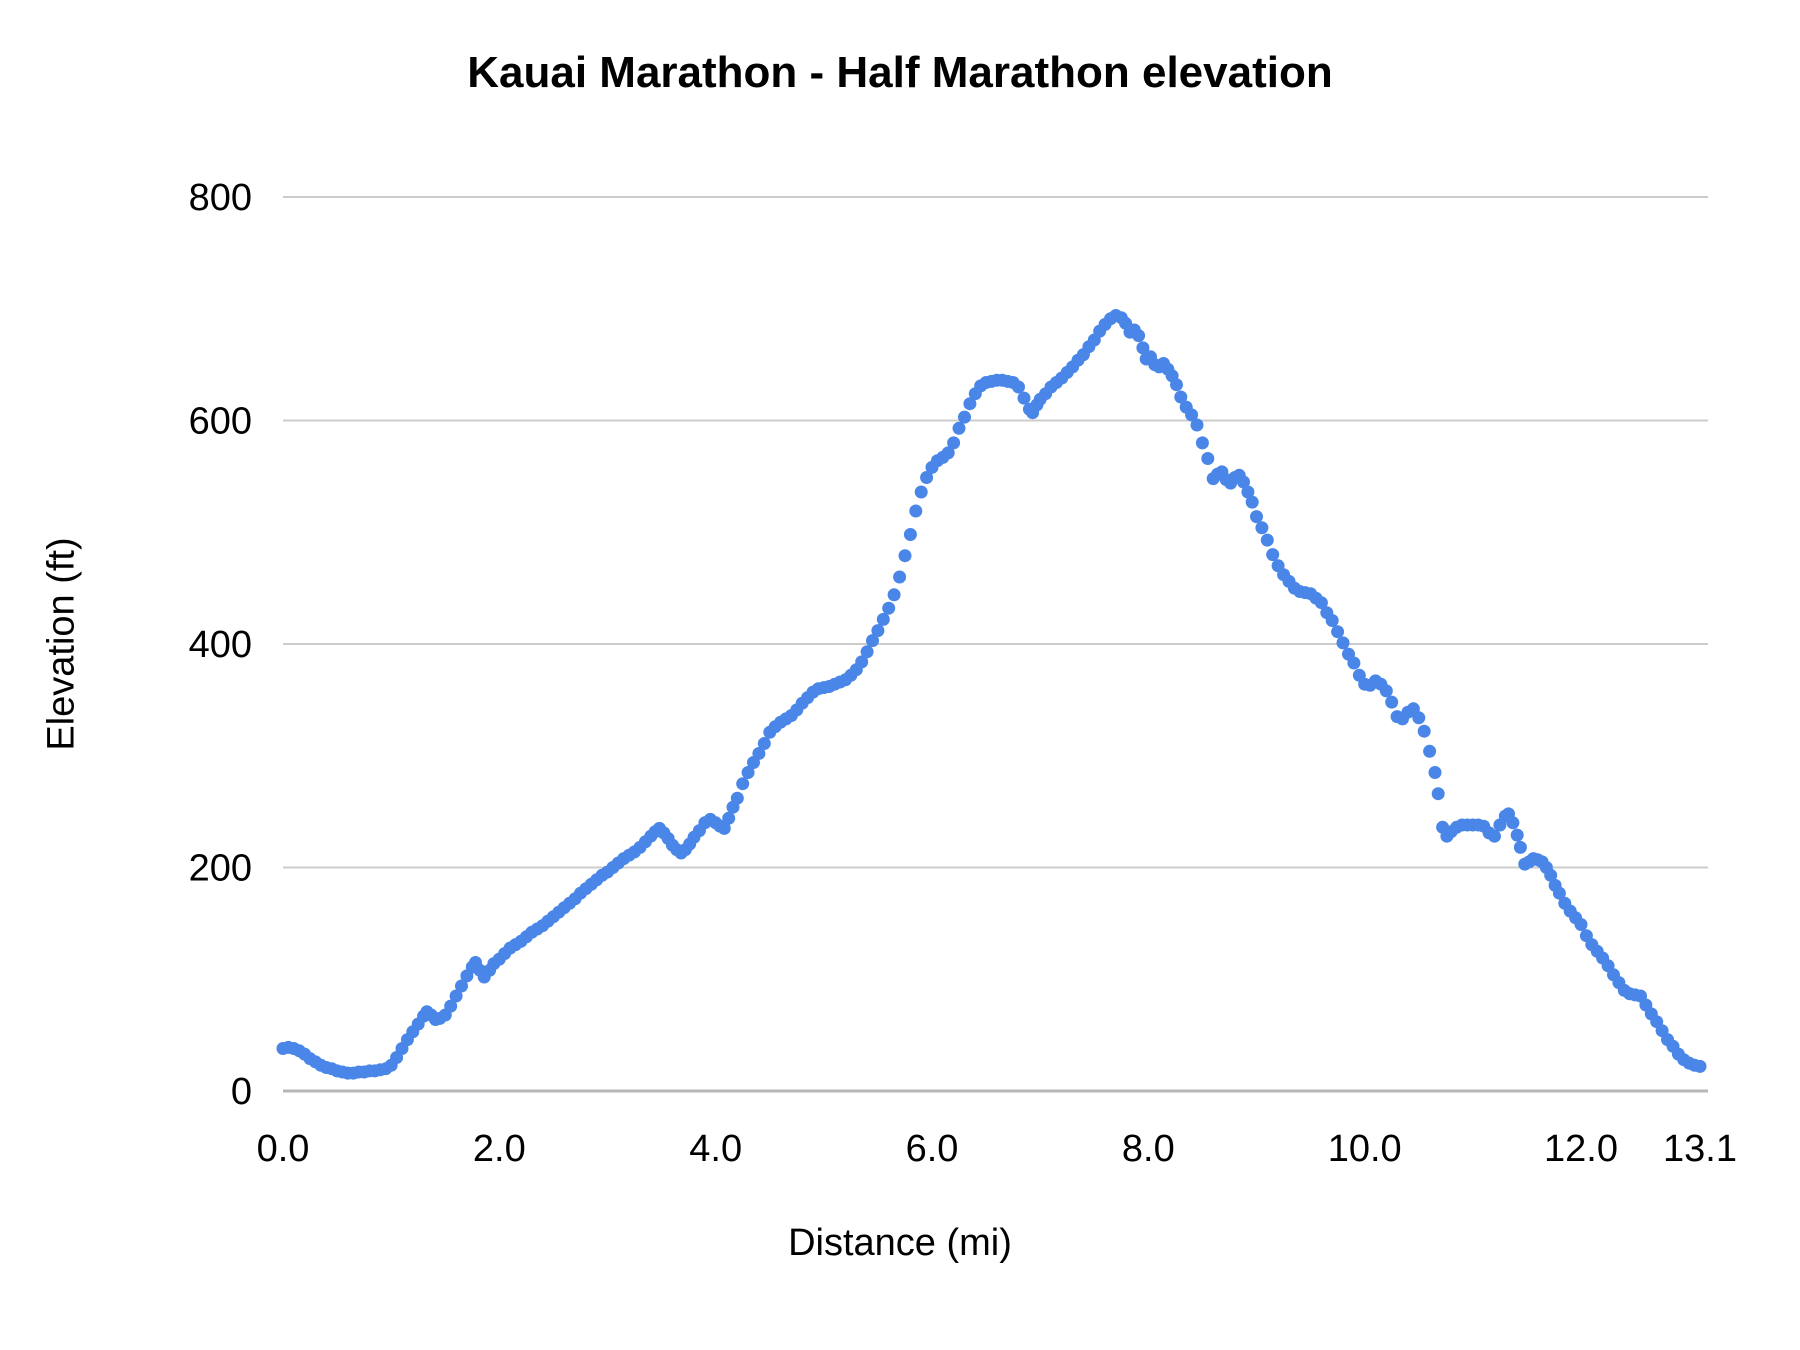  I want to click on x-tick-label: 12.0, so click(1581, 1149).